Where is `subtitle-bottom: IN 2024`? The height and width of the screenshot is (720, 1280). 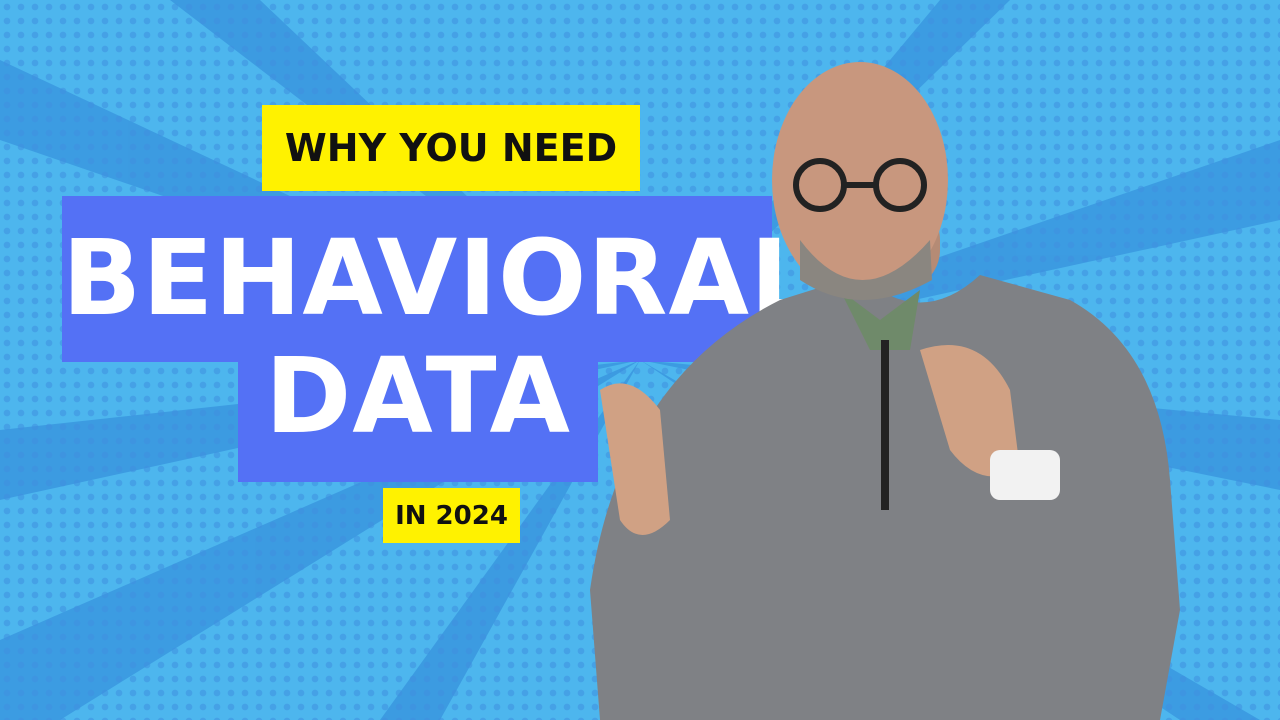
subtitle-bottom: IN 2024 is located at coordinates (451, 515).